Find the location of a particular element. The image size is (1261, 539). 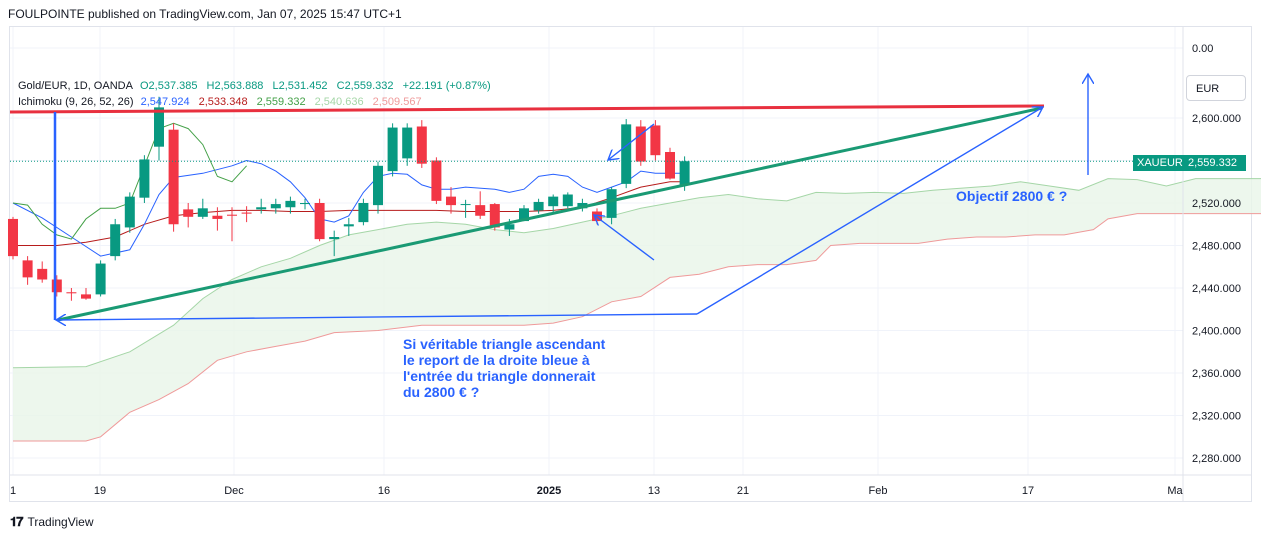

legend-open: O2,537.385 is located at coordinates (168, 86).